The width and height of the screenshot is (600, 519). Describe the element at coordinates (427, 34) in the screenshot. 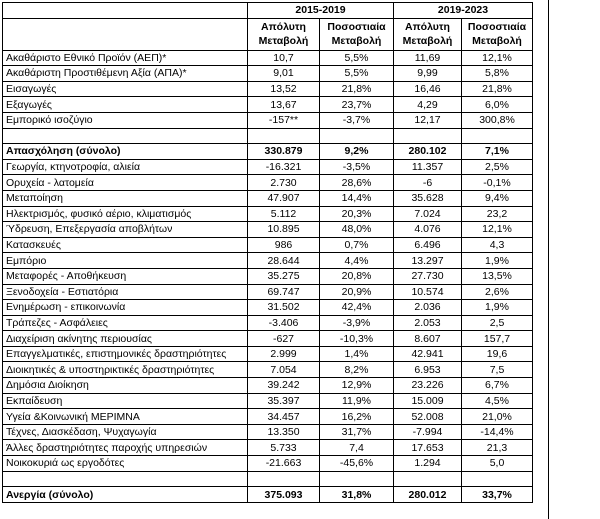

I see `column-header: Απόλυτη Μεταβολή` at that location.